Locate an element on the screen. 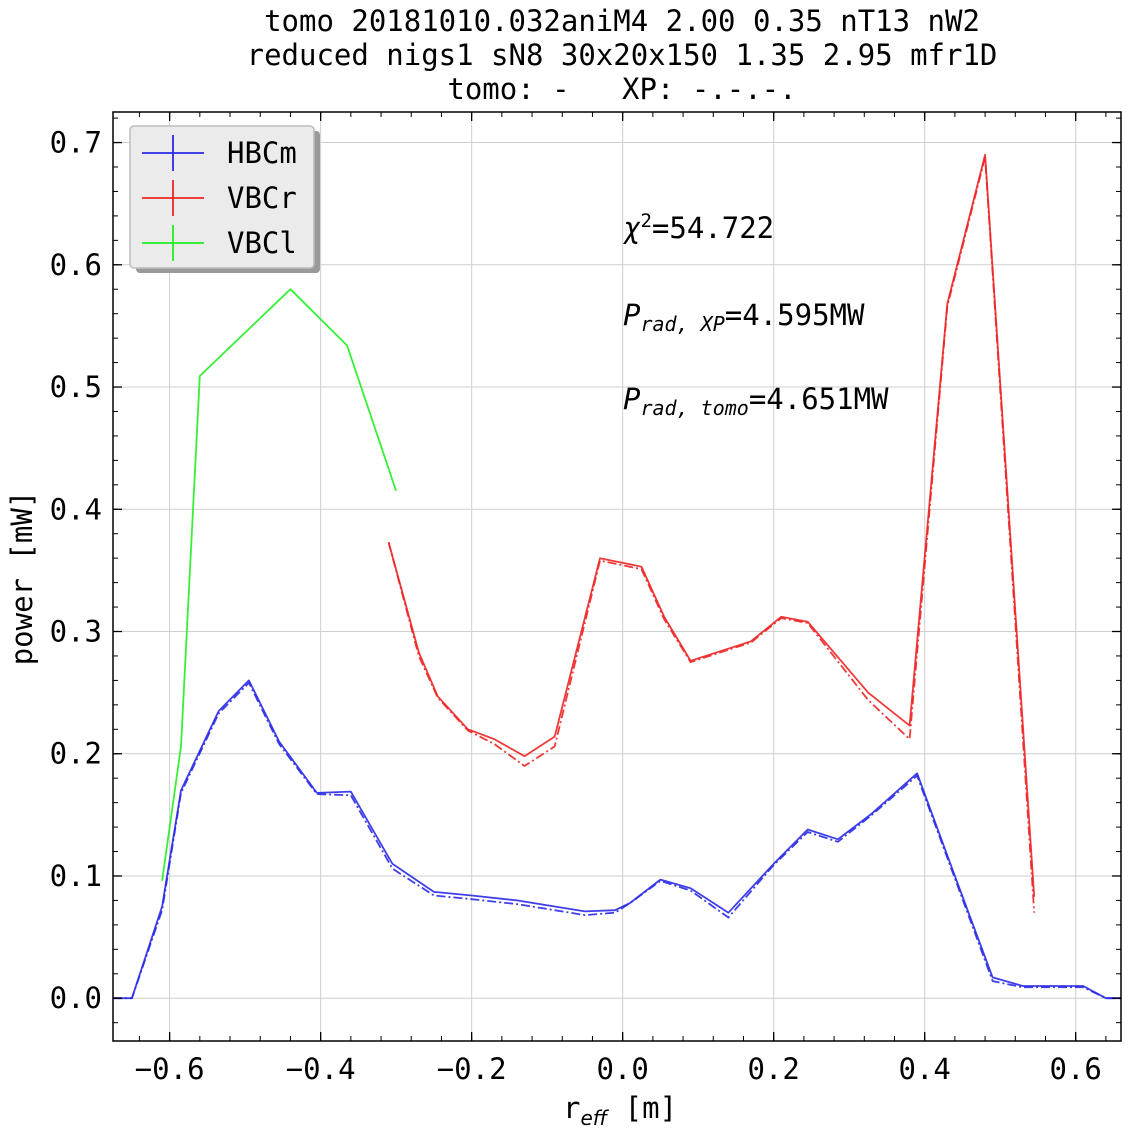 The width and height of the screenshot is (1133, 1133). prad-tomo-symbol: P is located at coordinates (632, 399).